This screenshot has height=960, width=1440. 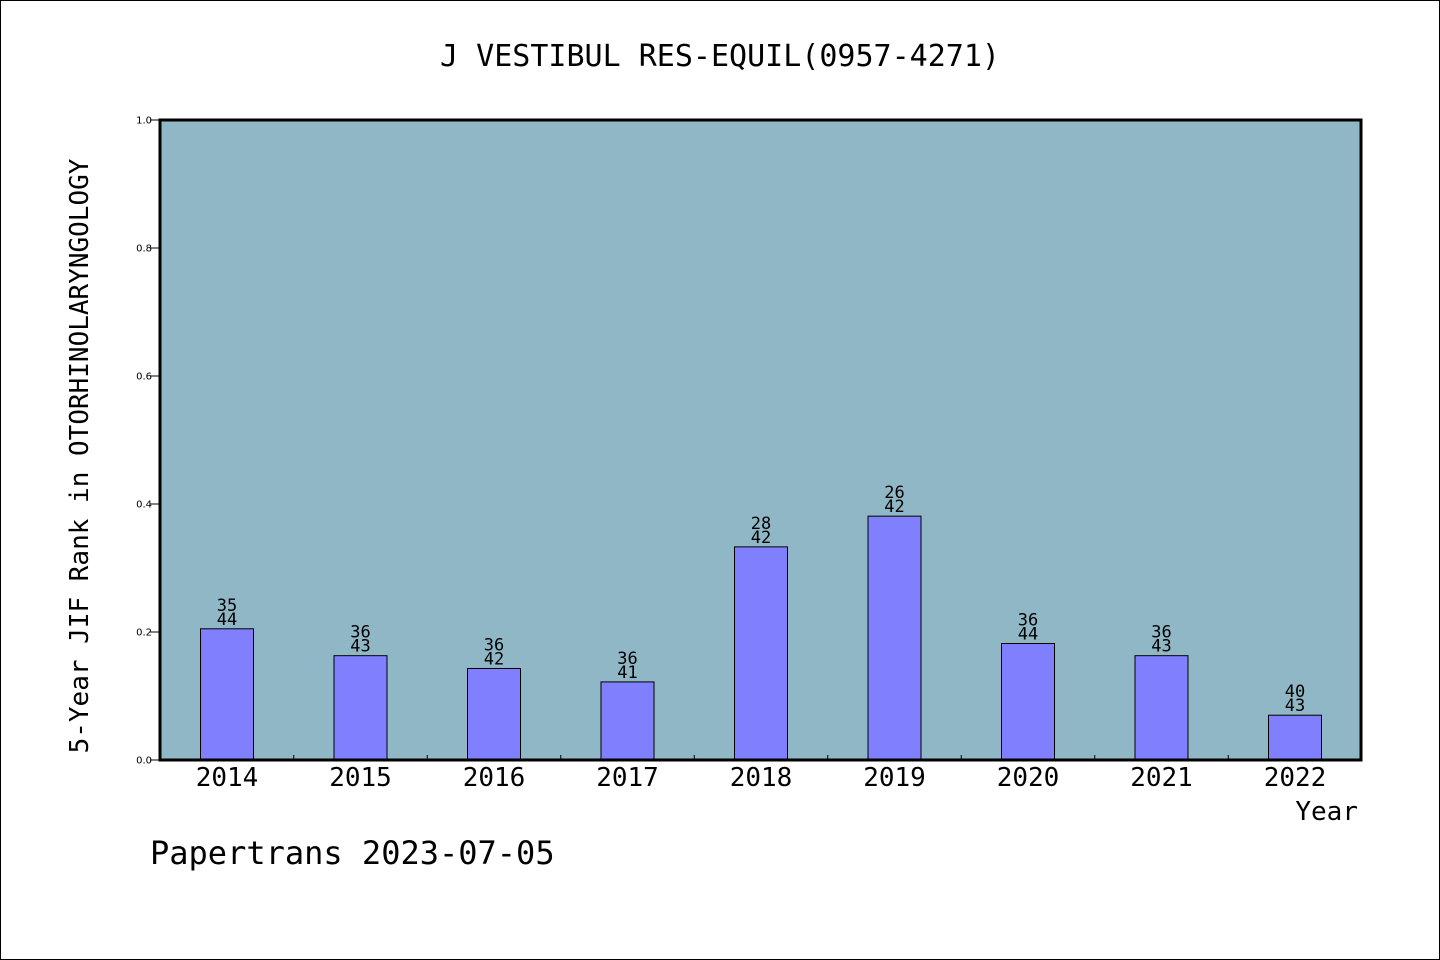 I want to click on x-axis-label: Year, so click(x=1326, y=812).